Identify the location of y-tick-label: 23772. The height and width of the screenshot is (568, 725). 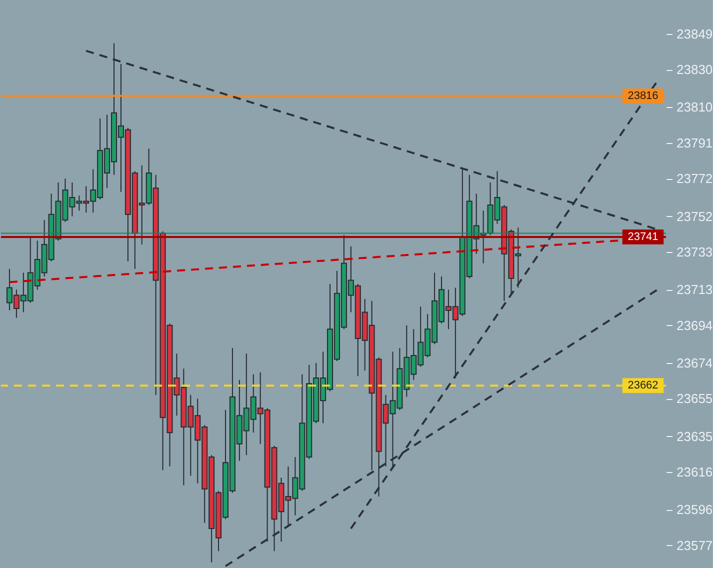
(694, 178).